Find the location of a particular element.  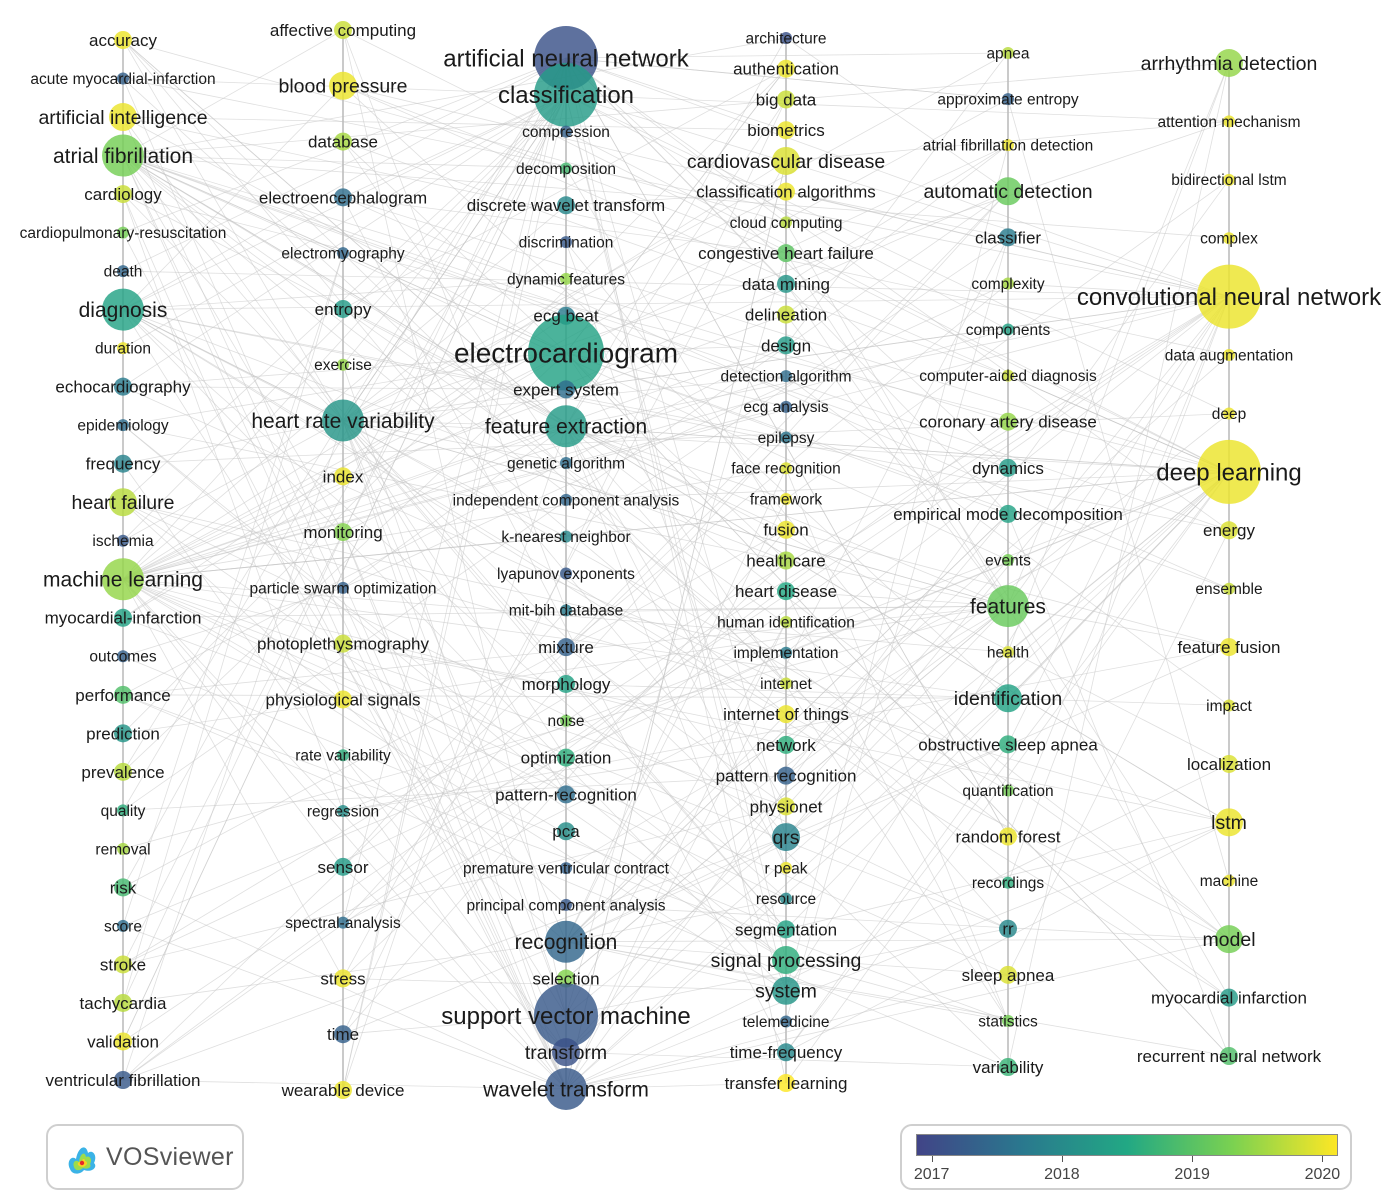

node-machine-learning is located at coordinates (123, 579).